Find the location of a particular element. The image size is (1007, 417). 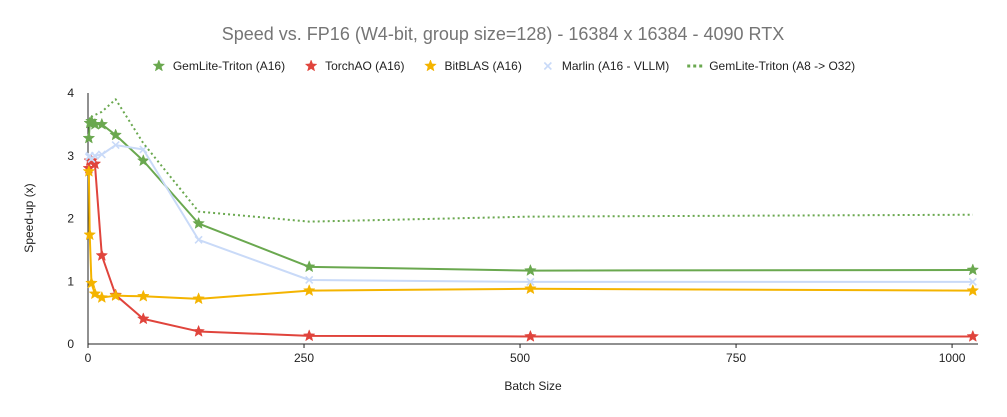

y-axis-ticks: 0 1 2 3 4 is located at coordinates (70, 218).